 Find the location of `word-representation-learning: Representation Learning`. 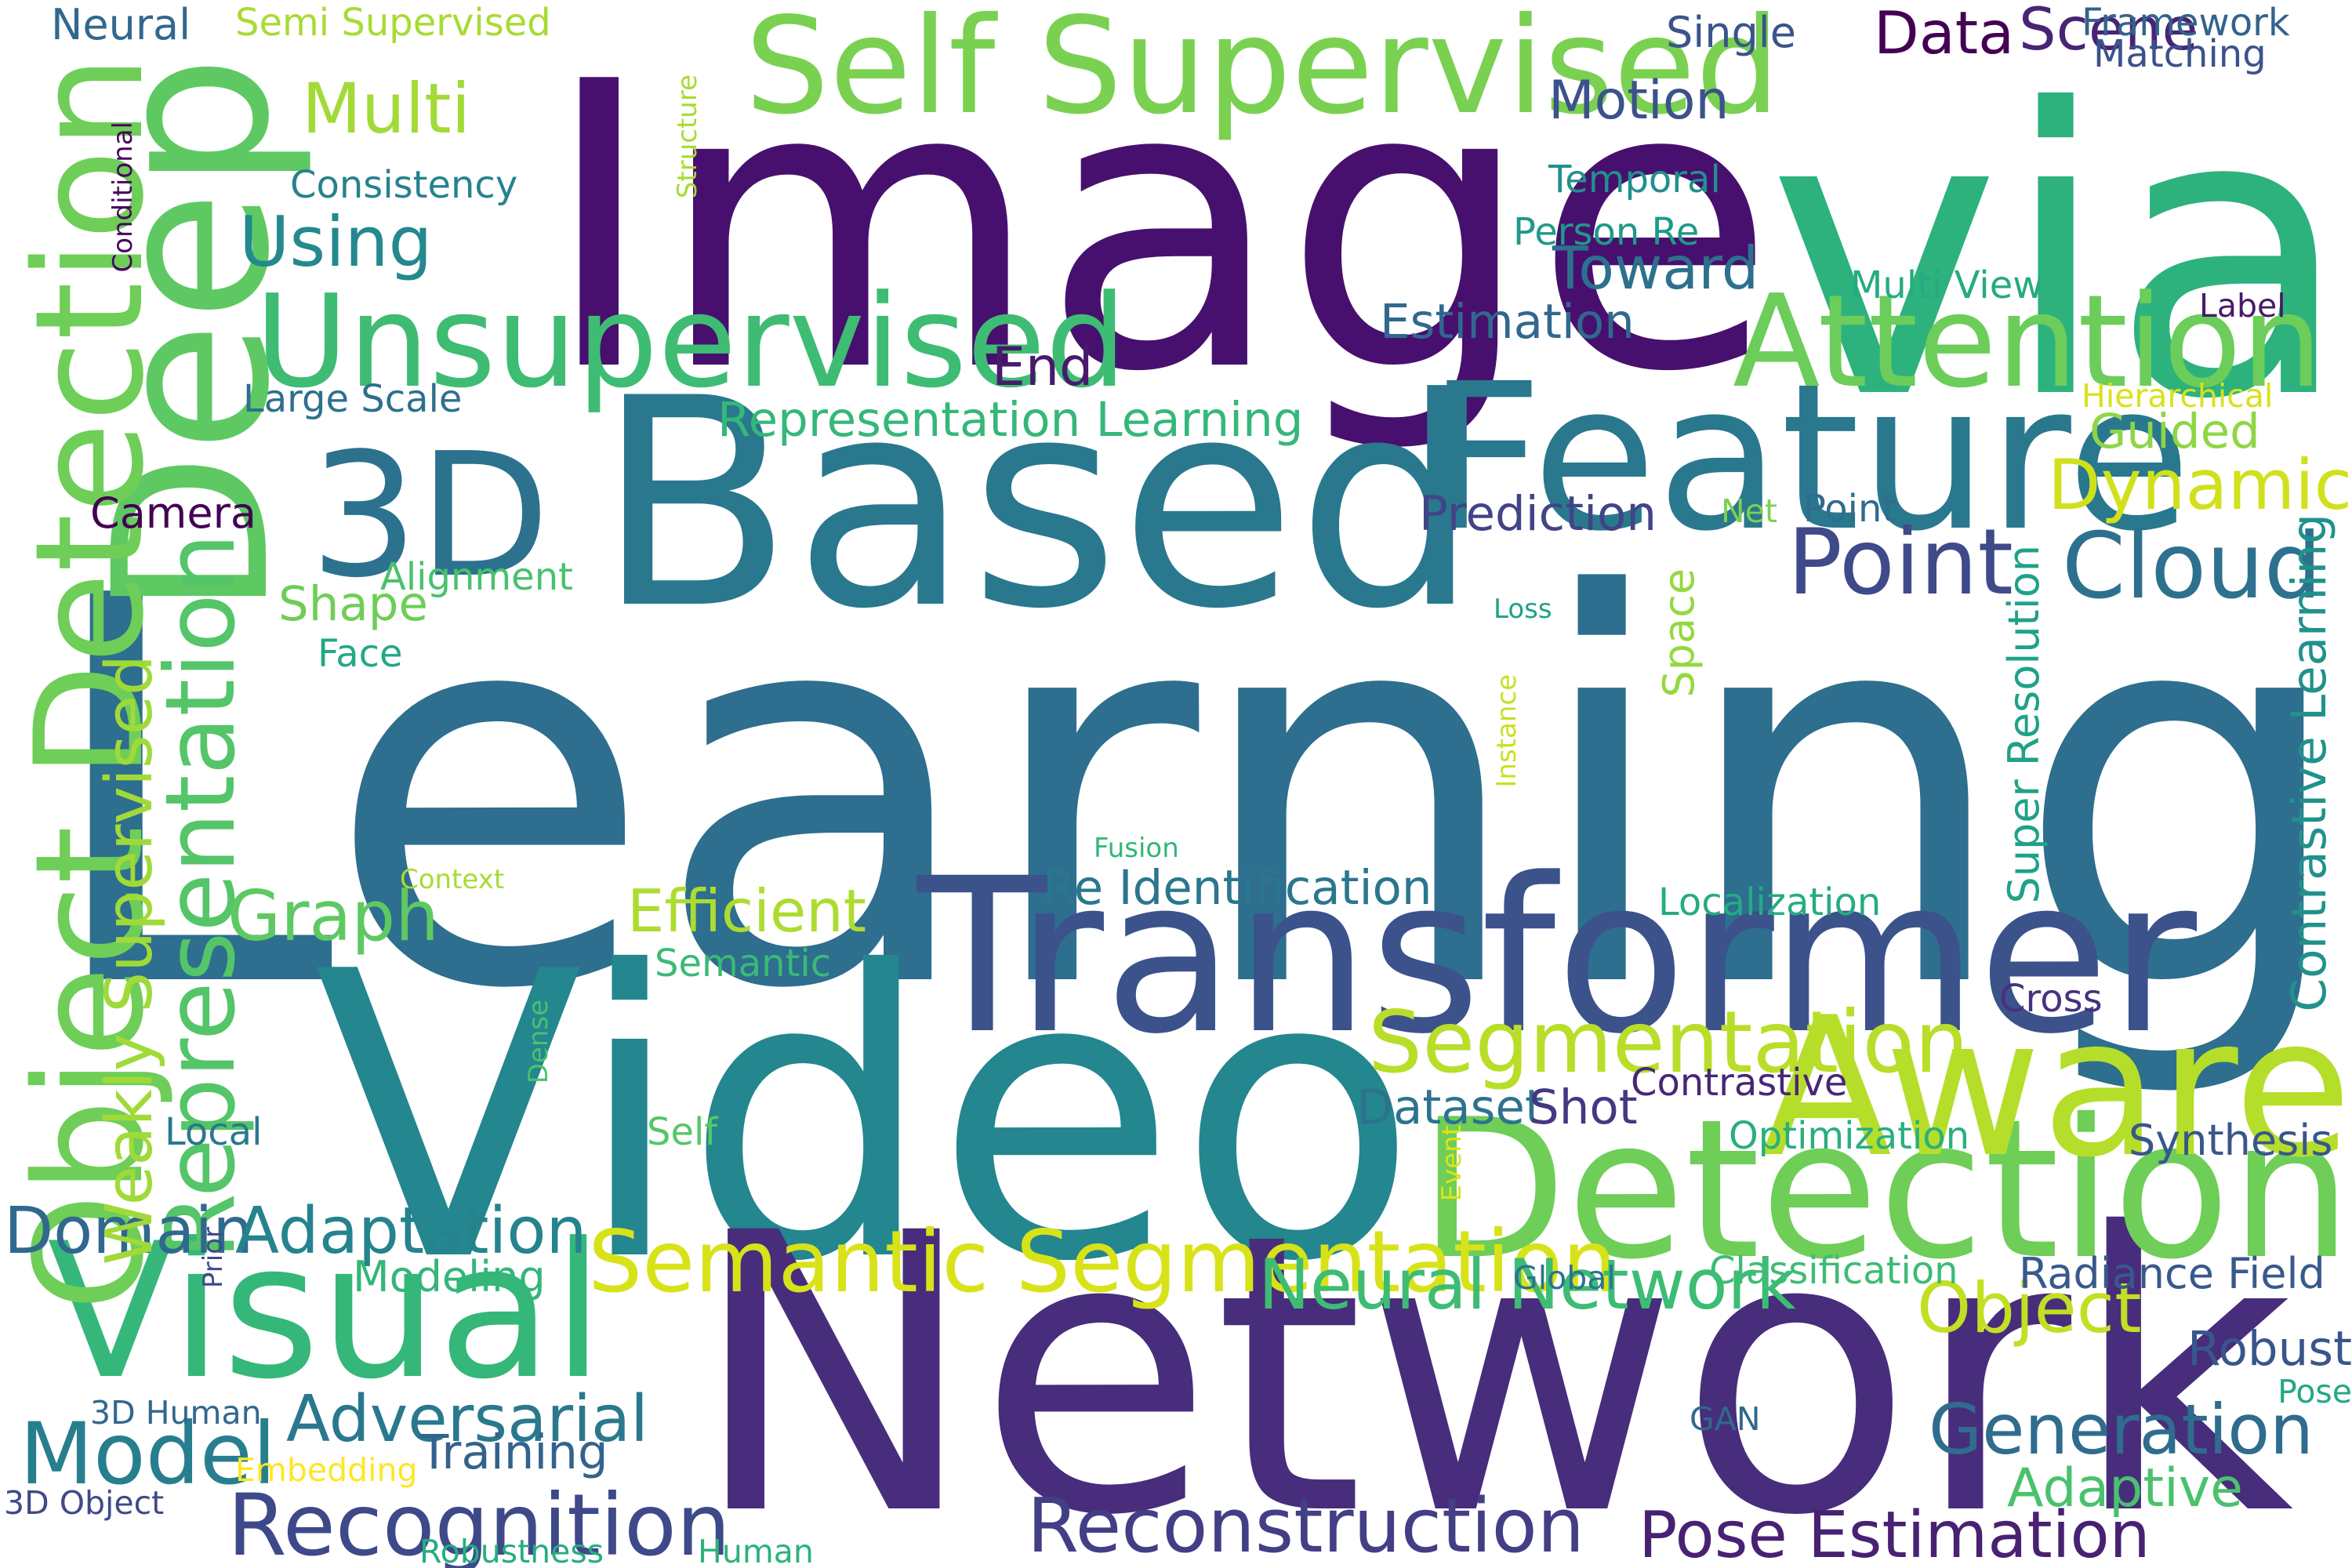

word-representation-learning: Representation Learning is located at coordinates (1011, 420).